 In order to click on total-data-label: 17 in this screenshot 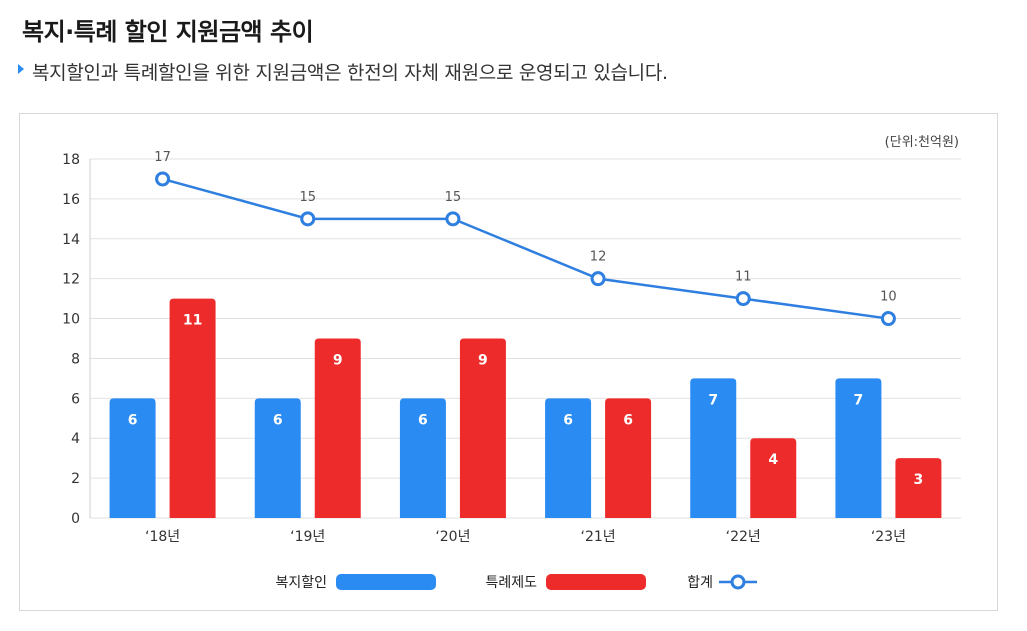, I will do `click(162, 157)`.